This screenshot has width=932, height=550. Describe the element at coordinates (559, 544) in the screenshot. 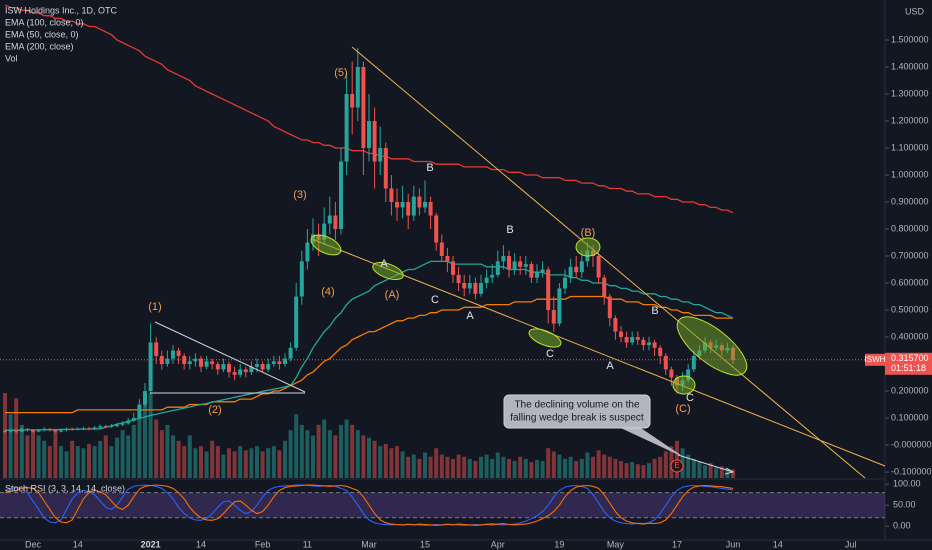

I see `x-tick-label: 19` at that location.